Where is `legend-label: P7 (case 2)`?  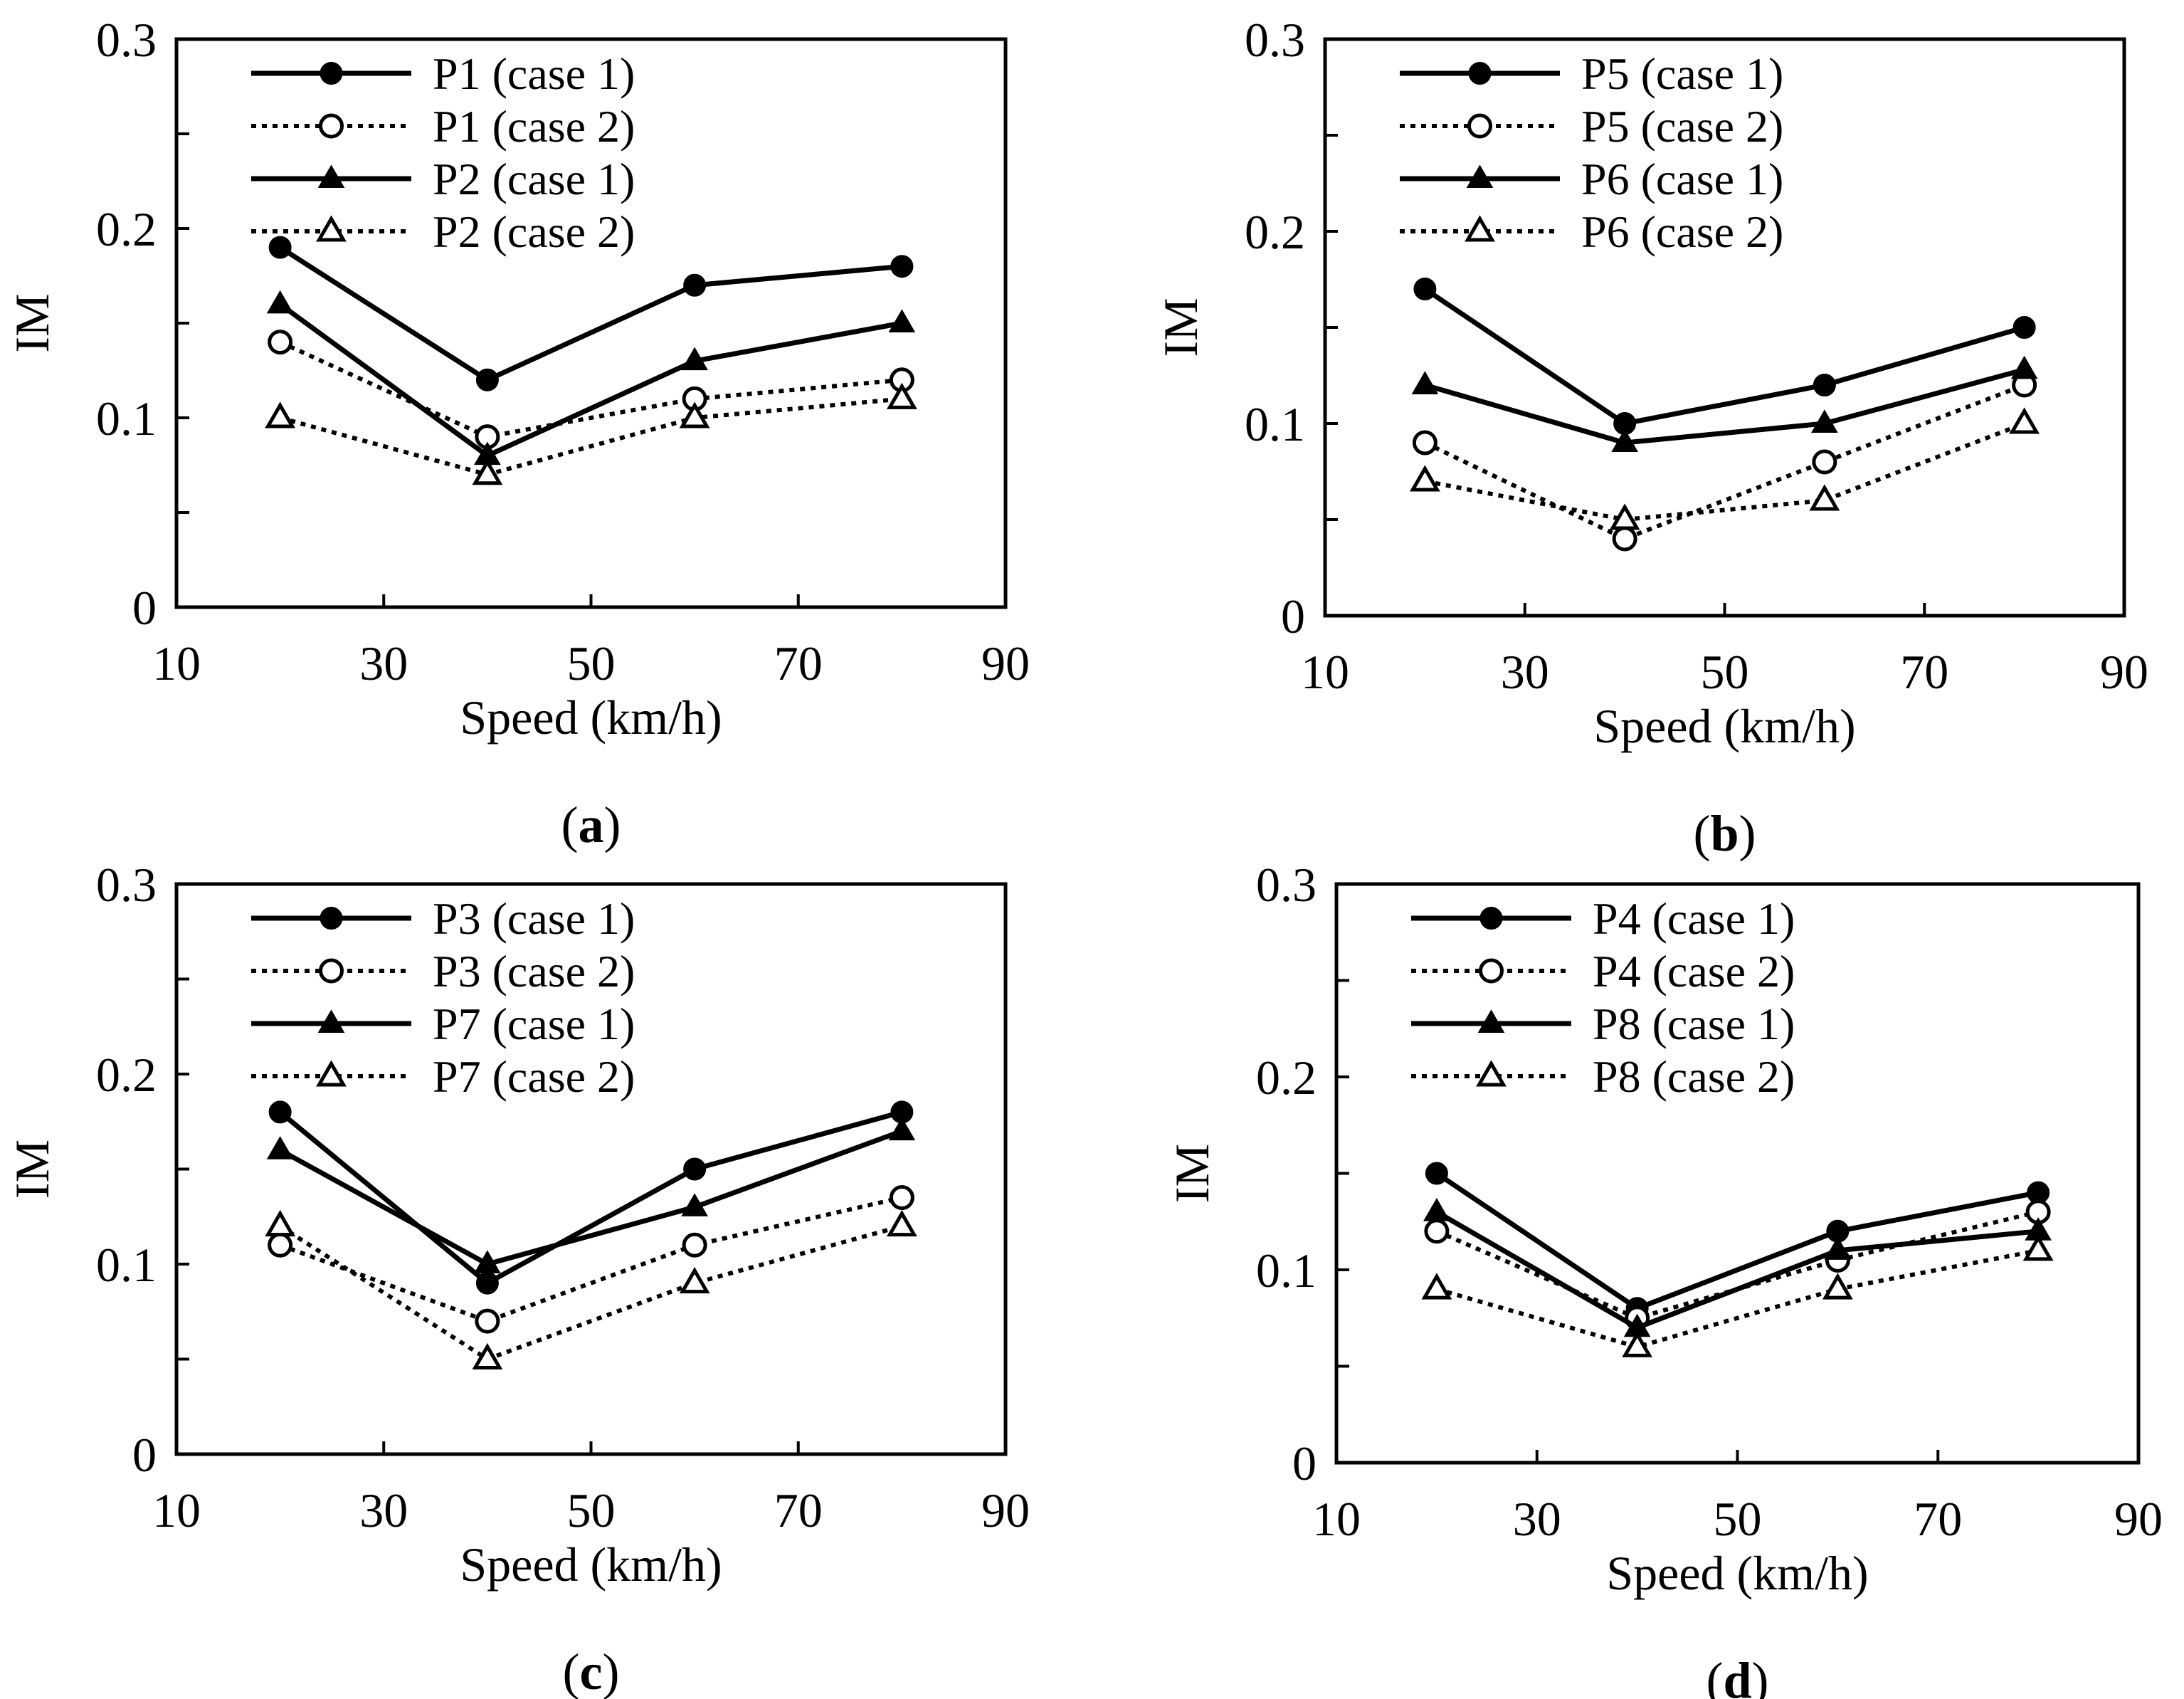
legend-label: P7 (case 2) is located at coordinates (534, 1076).